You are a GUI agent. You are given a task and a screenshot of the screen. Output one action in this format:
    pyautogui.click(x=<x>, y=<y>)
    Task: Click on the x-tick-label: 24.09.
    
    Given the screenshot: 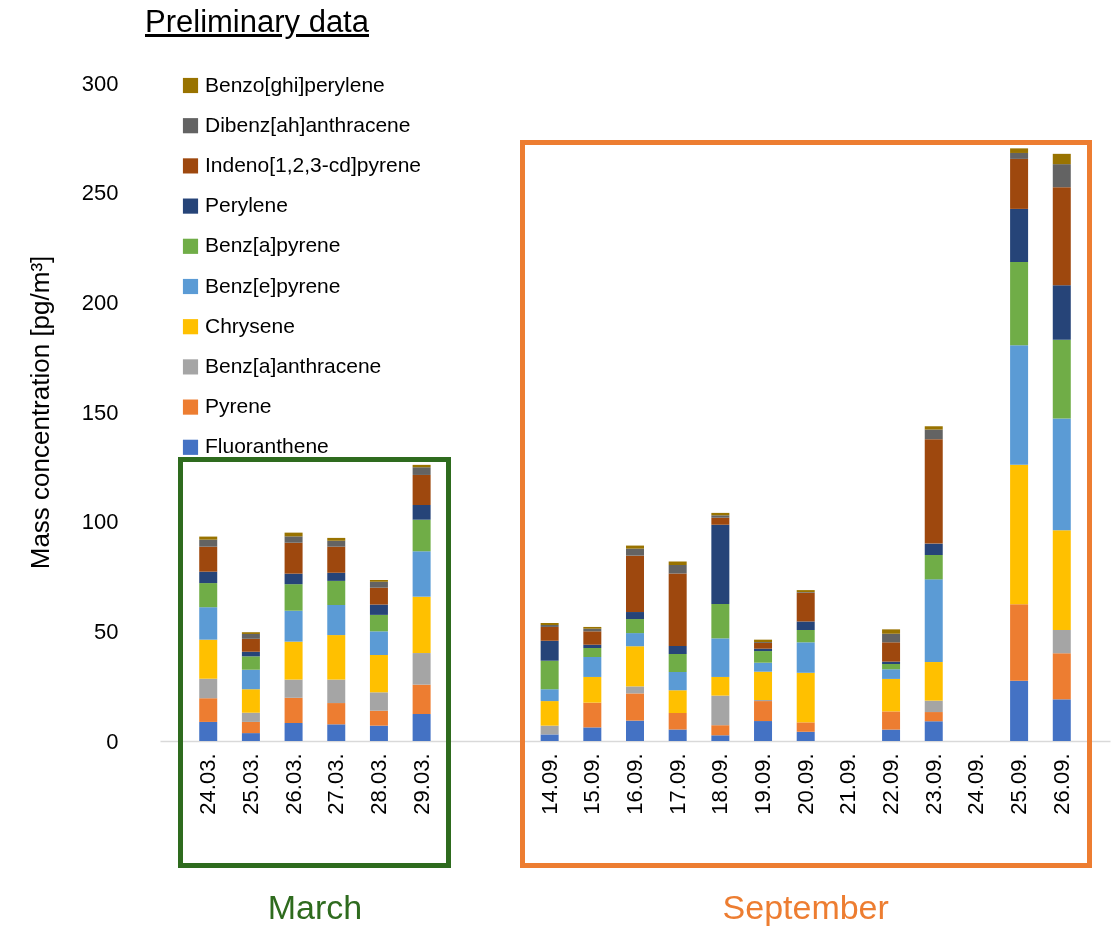 What is the action you would take?
    pyautogui.click(x=976, y=784)
    